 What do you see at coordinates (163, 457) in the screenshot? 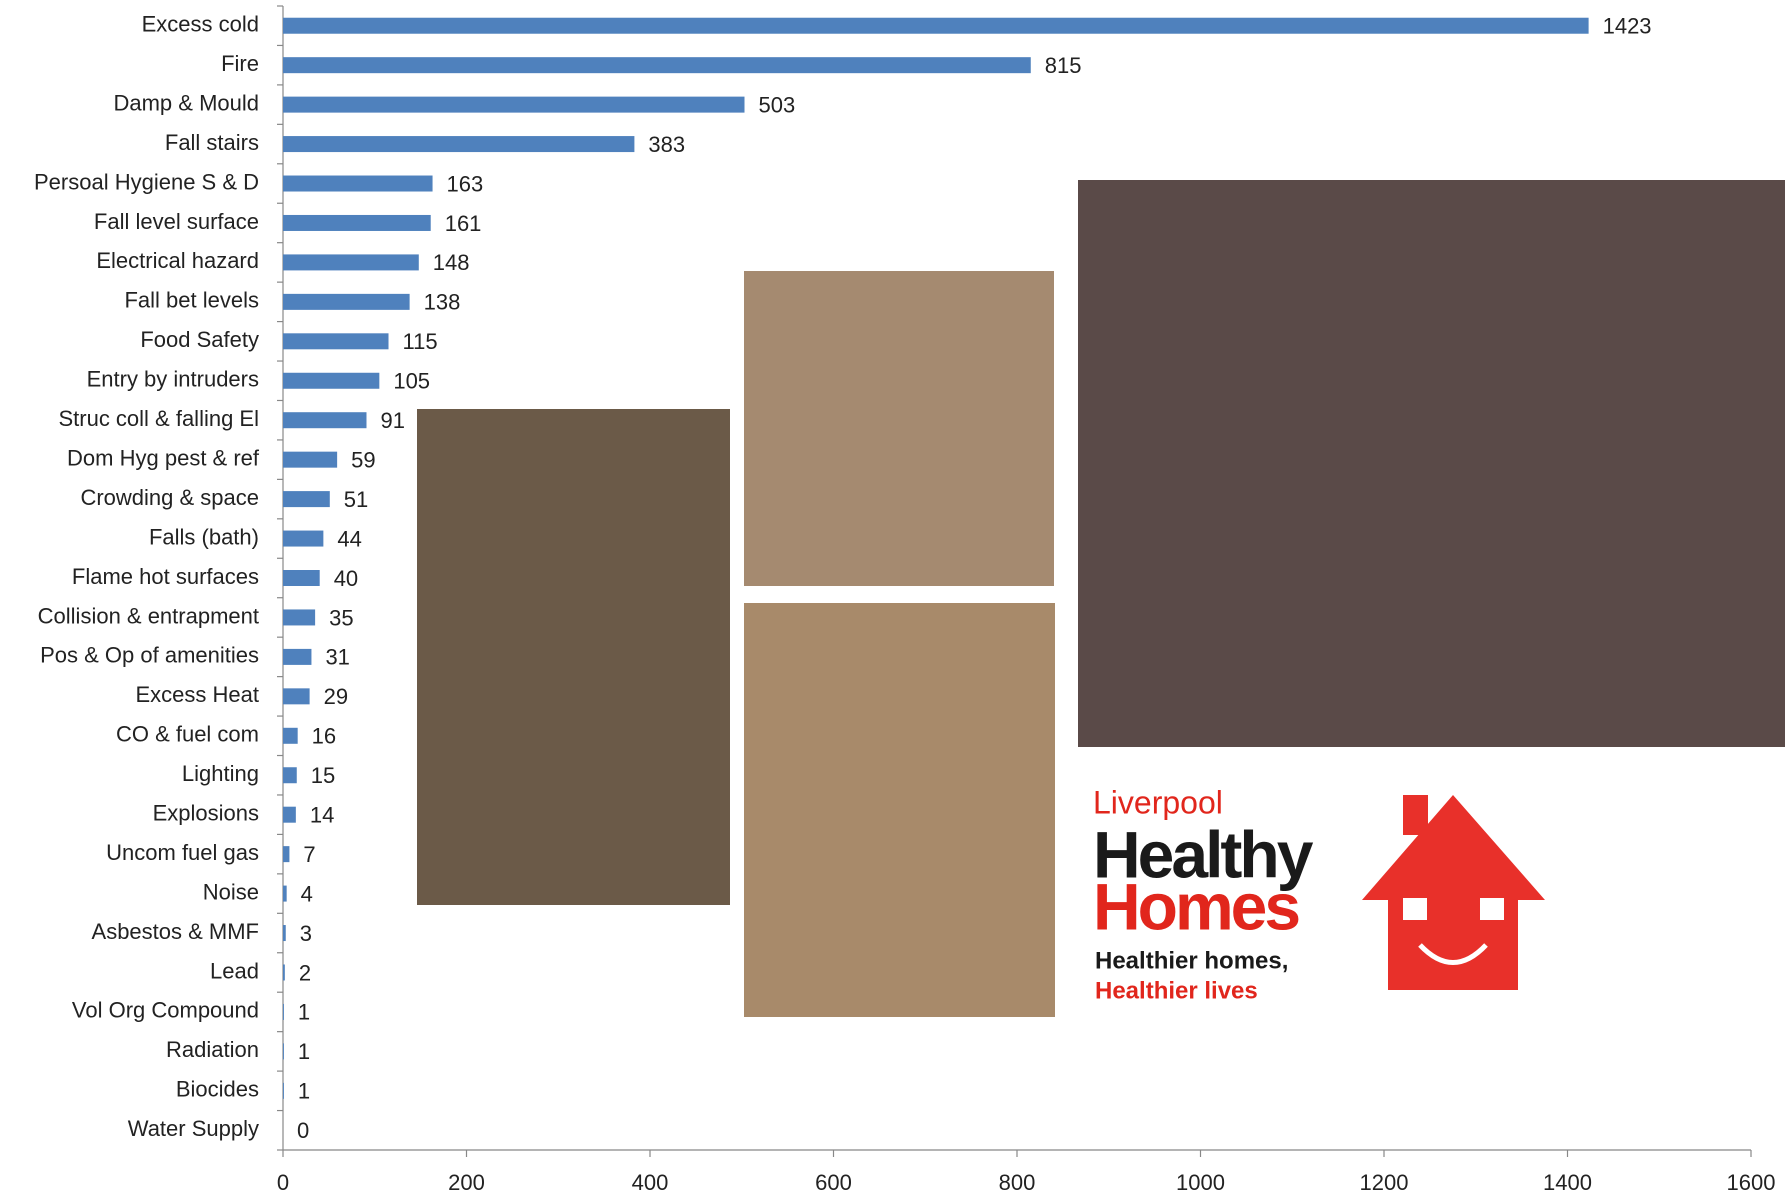
I see `y-tick-label: Dom Hyg pest & ref` at bounding box center [163, 457].